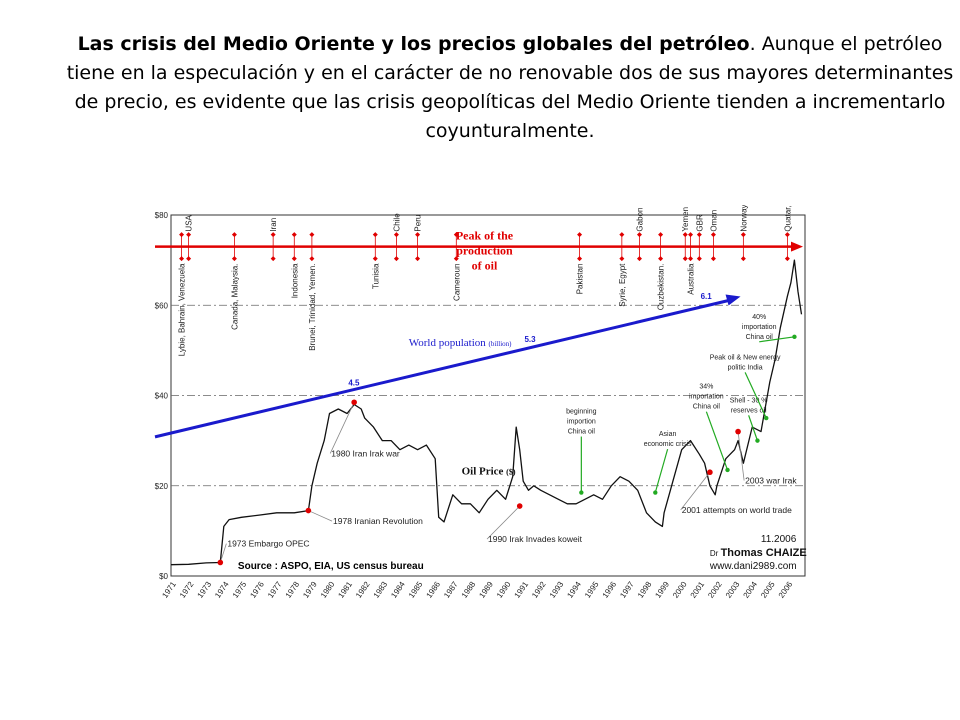  What do you see at coordinates (662, 590) in the screenshot?
I see `x-tick-label: 1999` at bounding box center [662, 590].